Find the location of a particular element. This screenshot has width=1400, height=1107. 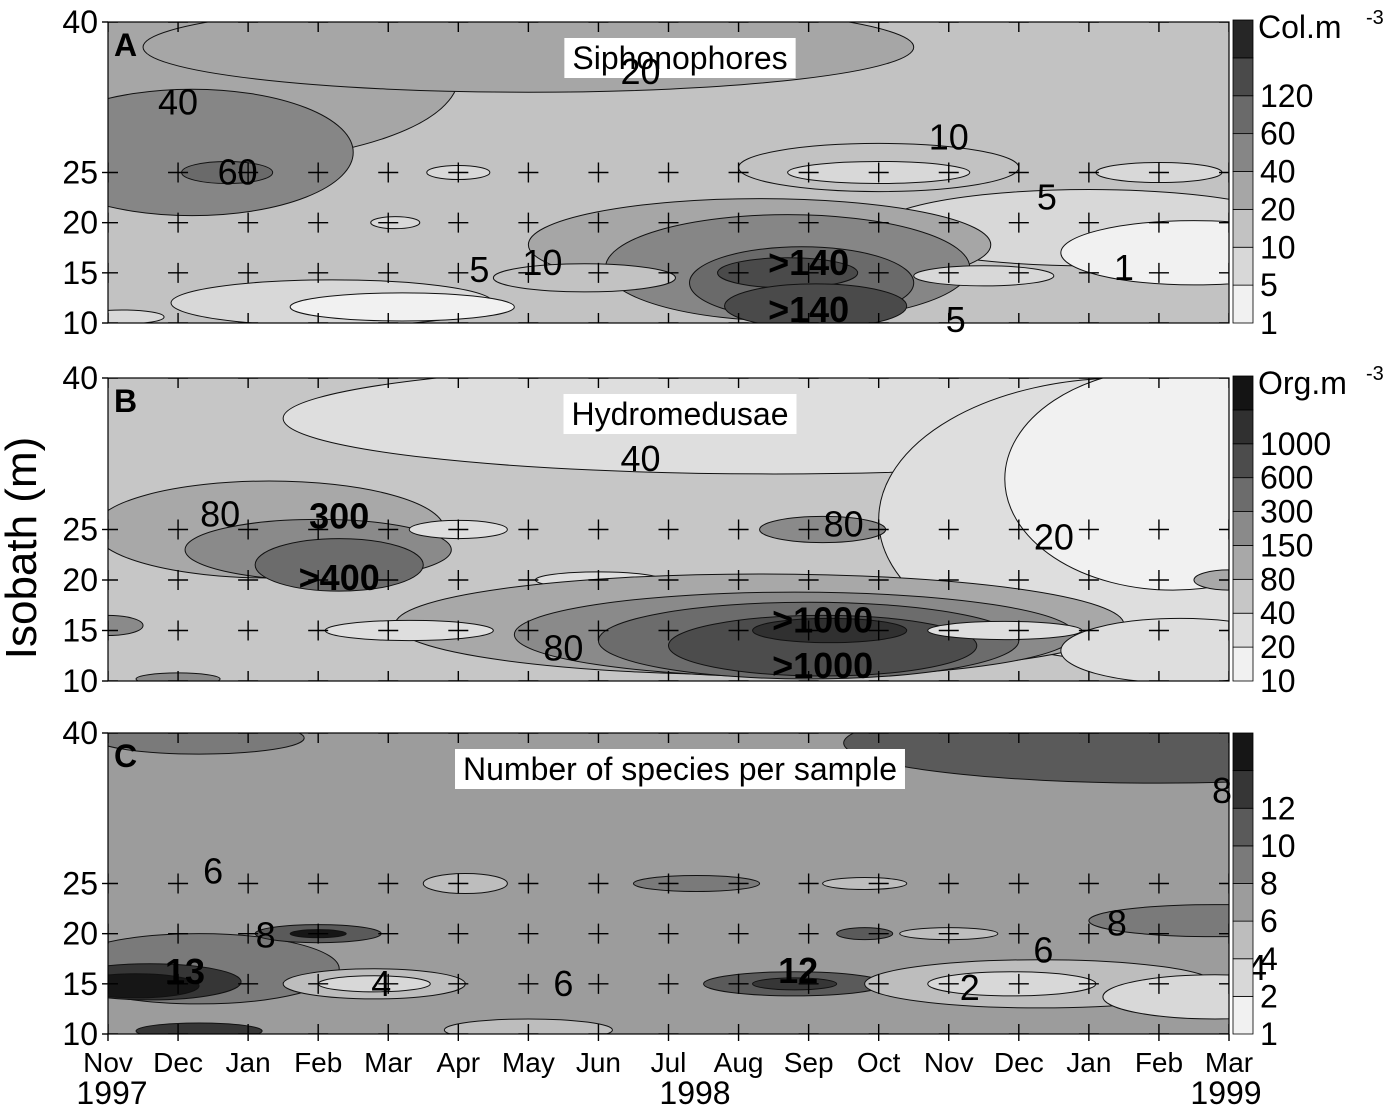

panel-title: Hydromedusae is located at coordinates (680, 414).